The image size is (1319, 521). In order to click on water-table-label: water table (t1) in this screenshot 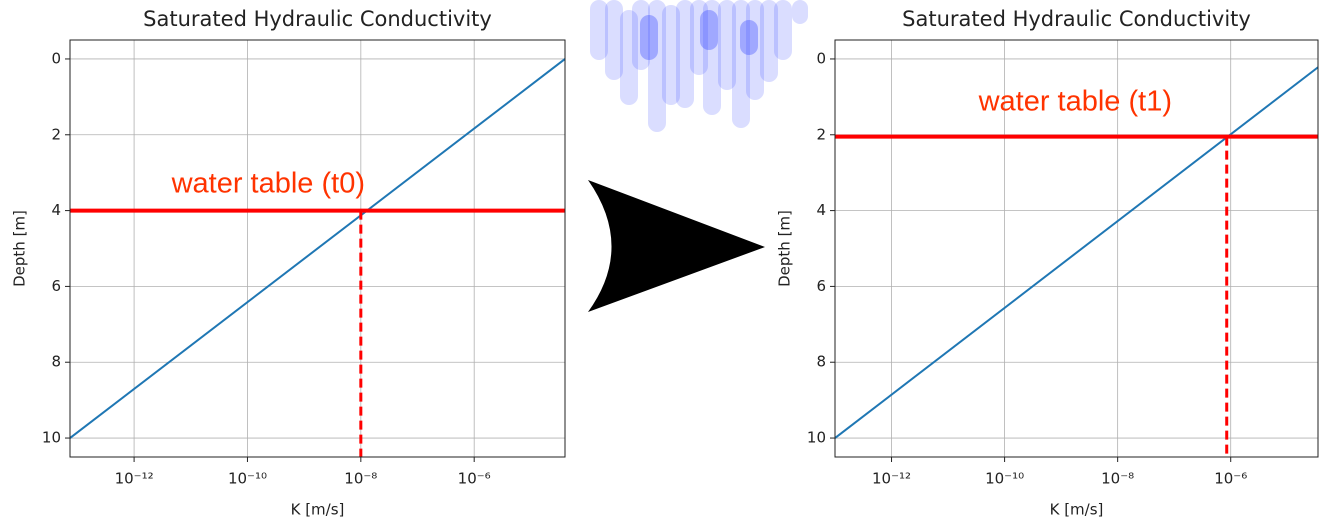, I will do `click(1075, 102)`.